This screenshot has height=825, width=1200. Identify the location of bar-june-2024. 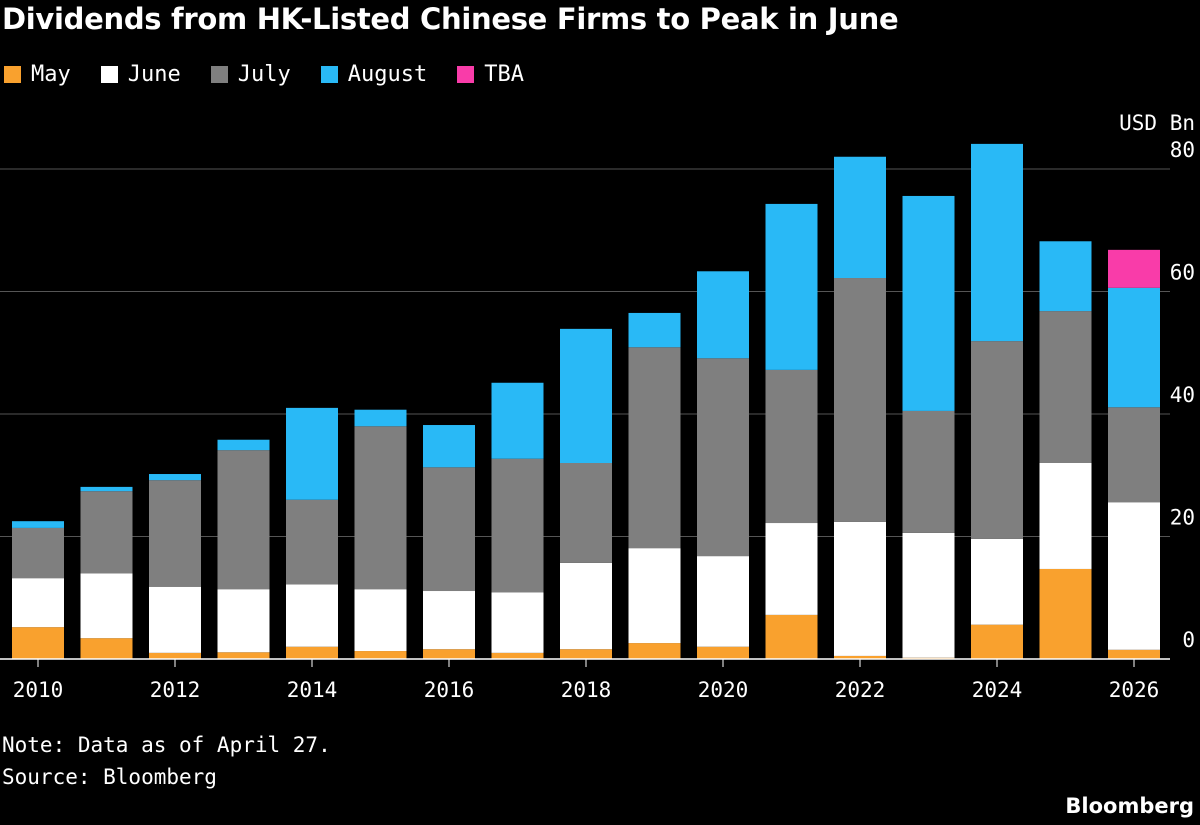
(997, 581).